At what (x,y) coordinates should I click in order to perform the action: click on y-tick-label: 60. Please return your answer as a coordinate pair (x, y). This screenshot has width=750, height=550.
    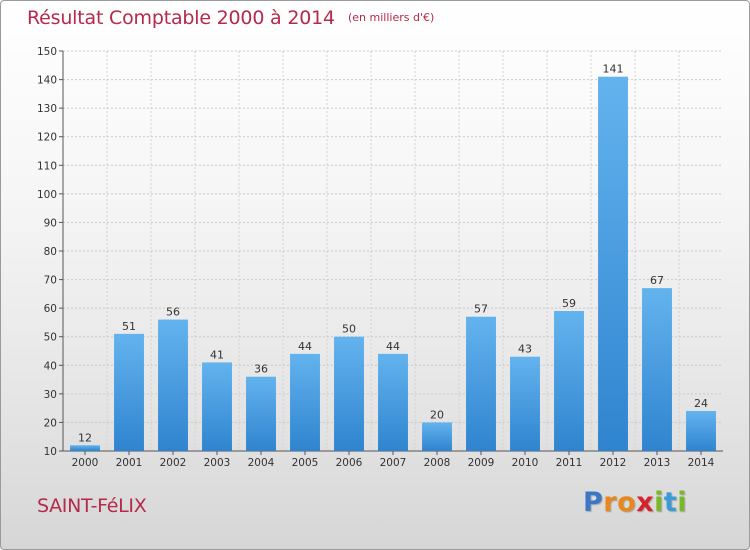
    Looking at the image, I should click on (50, 309).